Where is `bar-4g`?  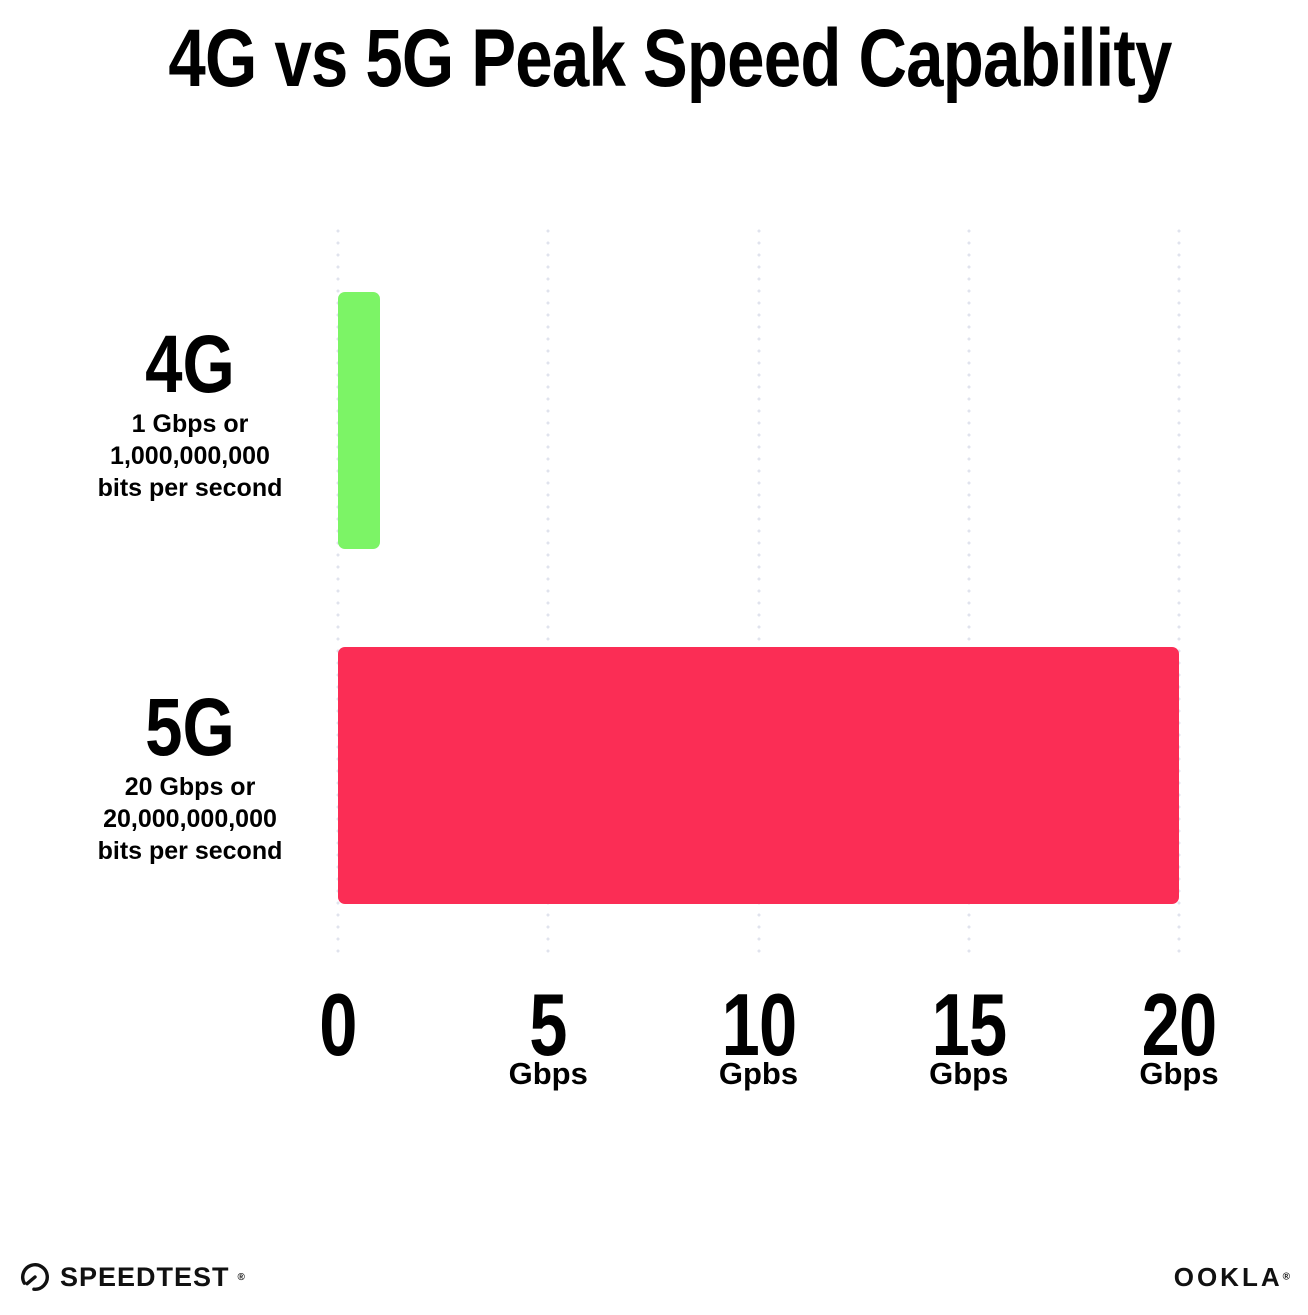 bar-4g is located at coordinates (359, 420).